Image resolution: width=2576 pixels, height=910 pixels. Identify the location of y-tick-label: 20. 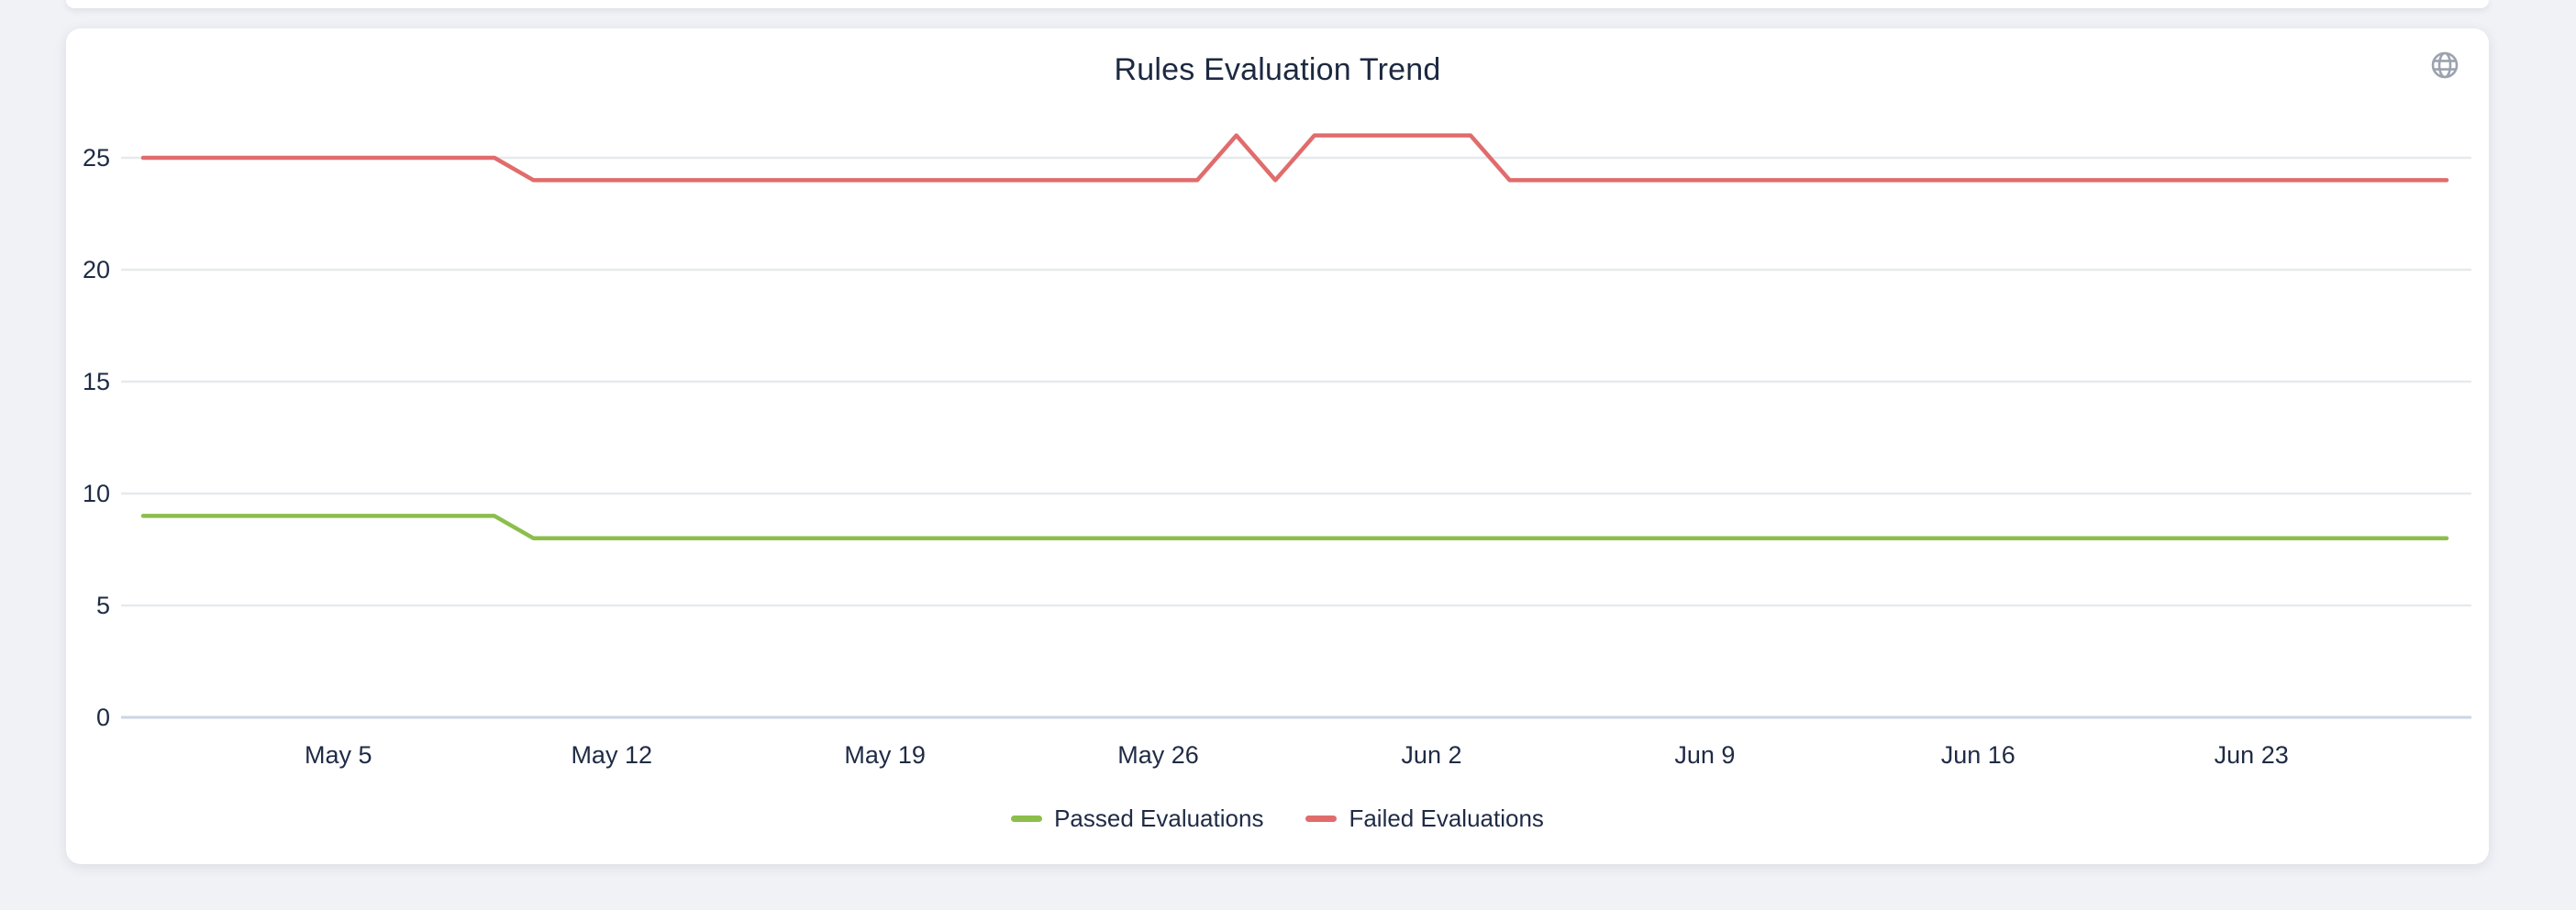
(96, 269).